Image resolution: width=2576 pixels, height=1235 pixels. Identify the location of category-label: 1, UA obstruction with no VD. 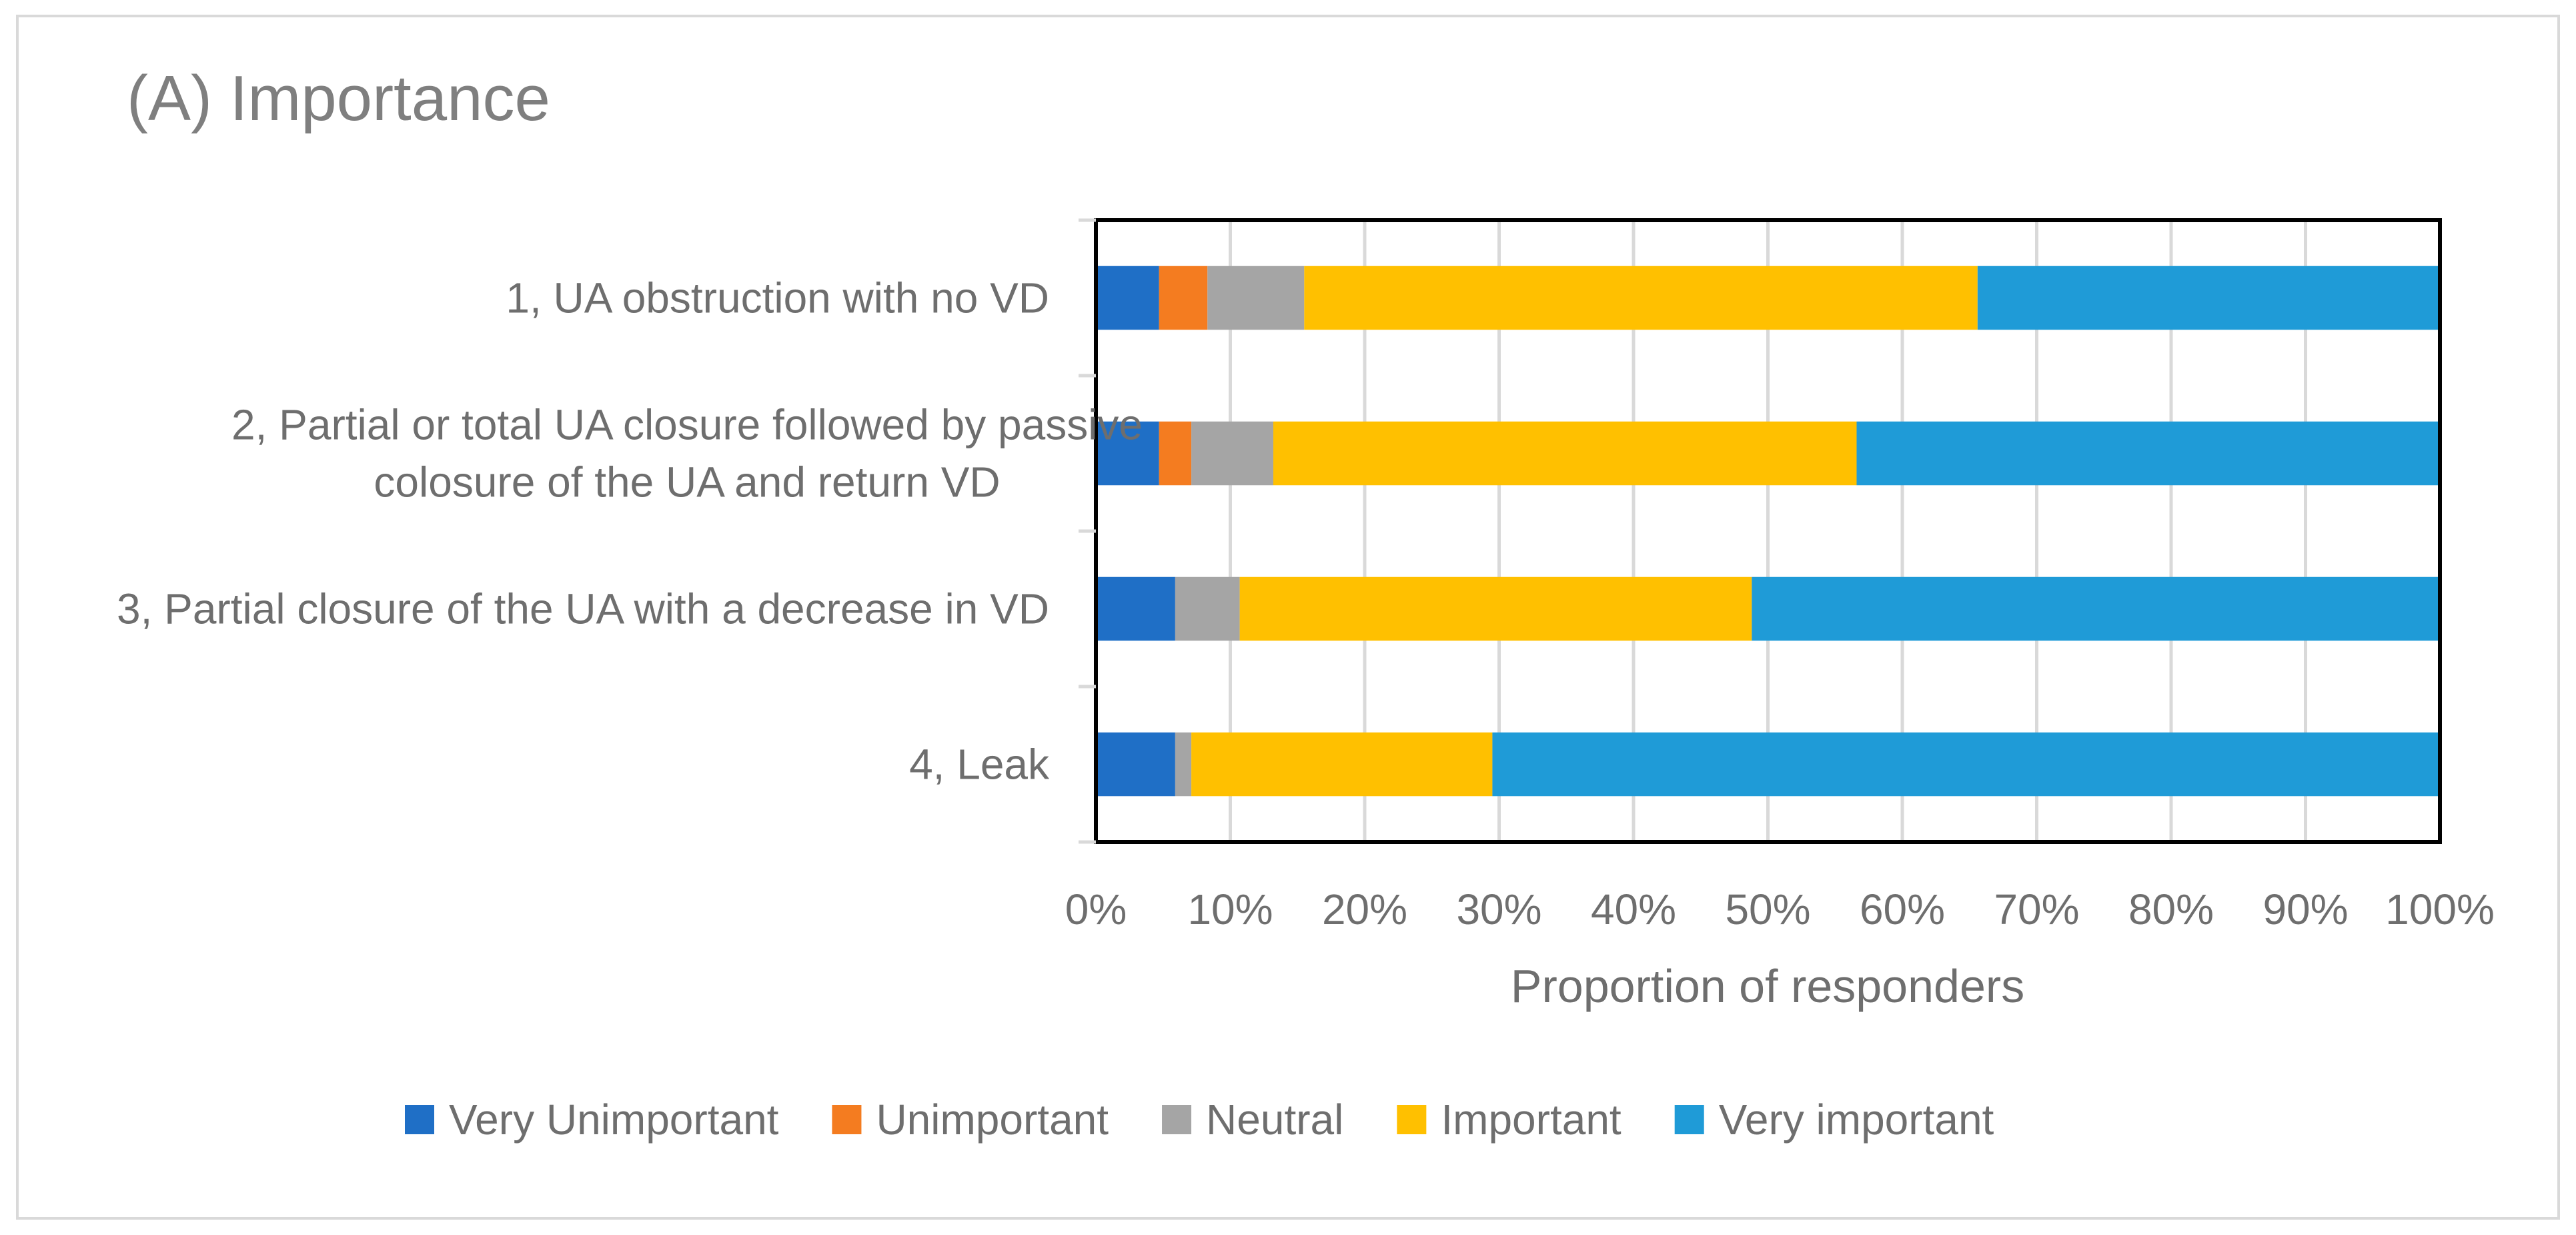
(777, 298).